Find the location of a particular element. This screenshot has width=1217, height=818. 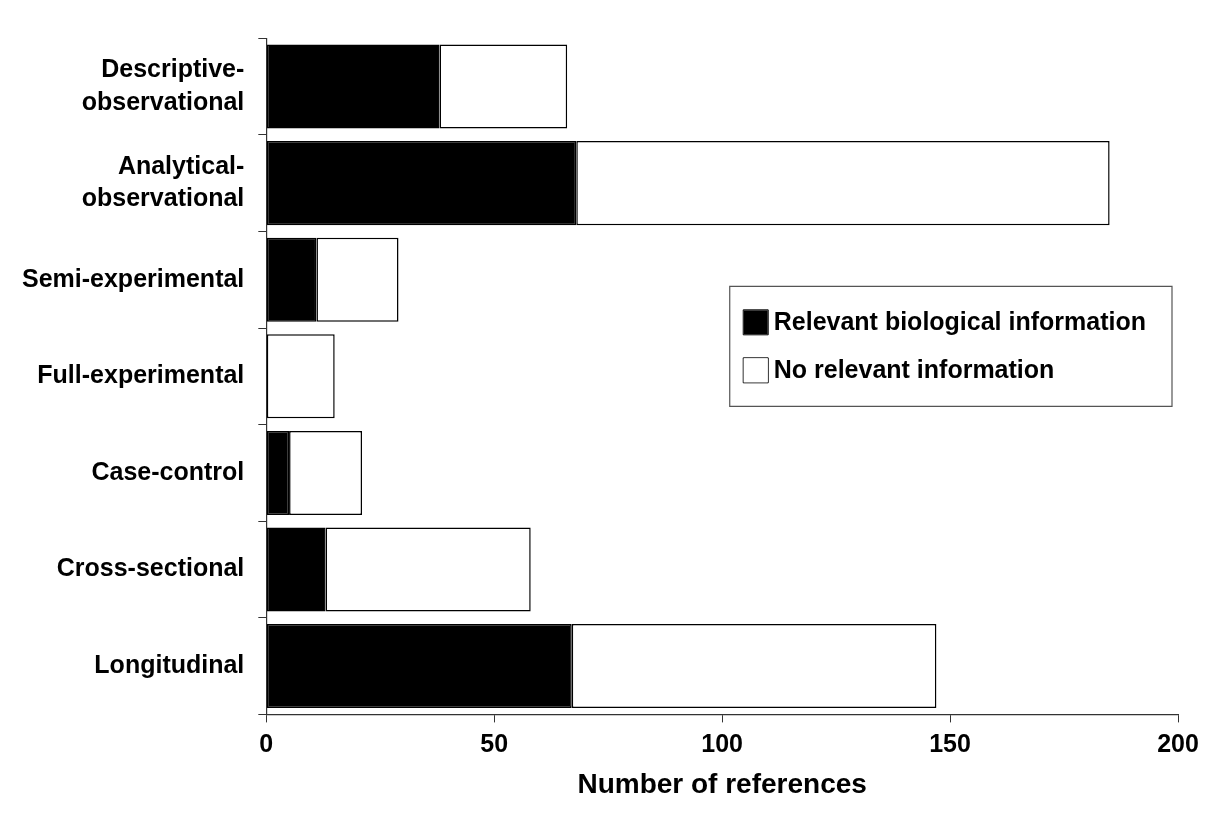

x-tick-label: 100 is located at coordinates (722, 743).